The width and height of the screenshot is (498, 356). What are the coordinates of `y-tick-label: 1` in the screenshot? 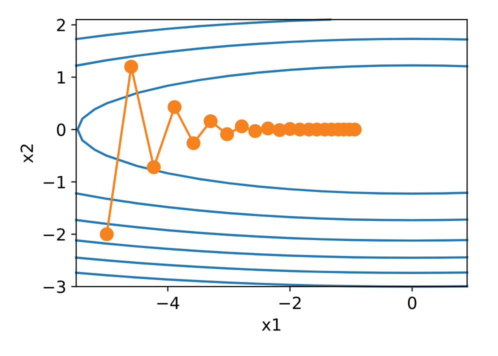 It's located at (61, 77).